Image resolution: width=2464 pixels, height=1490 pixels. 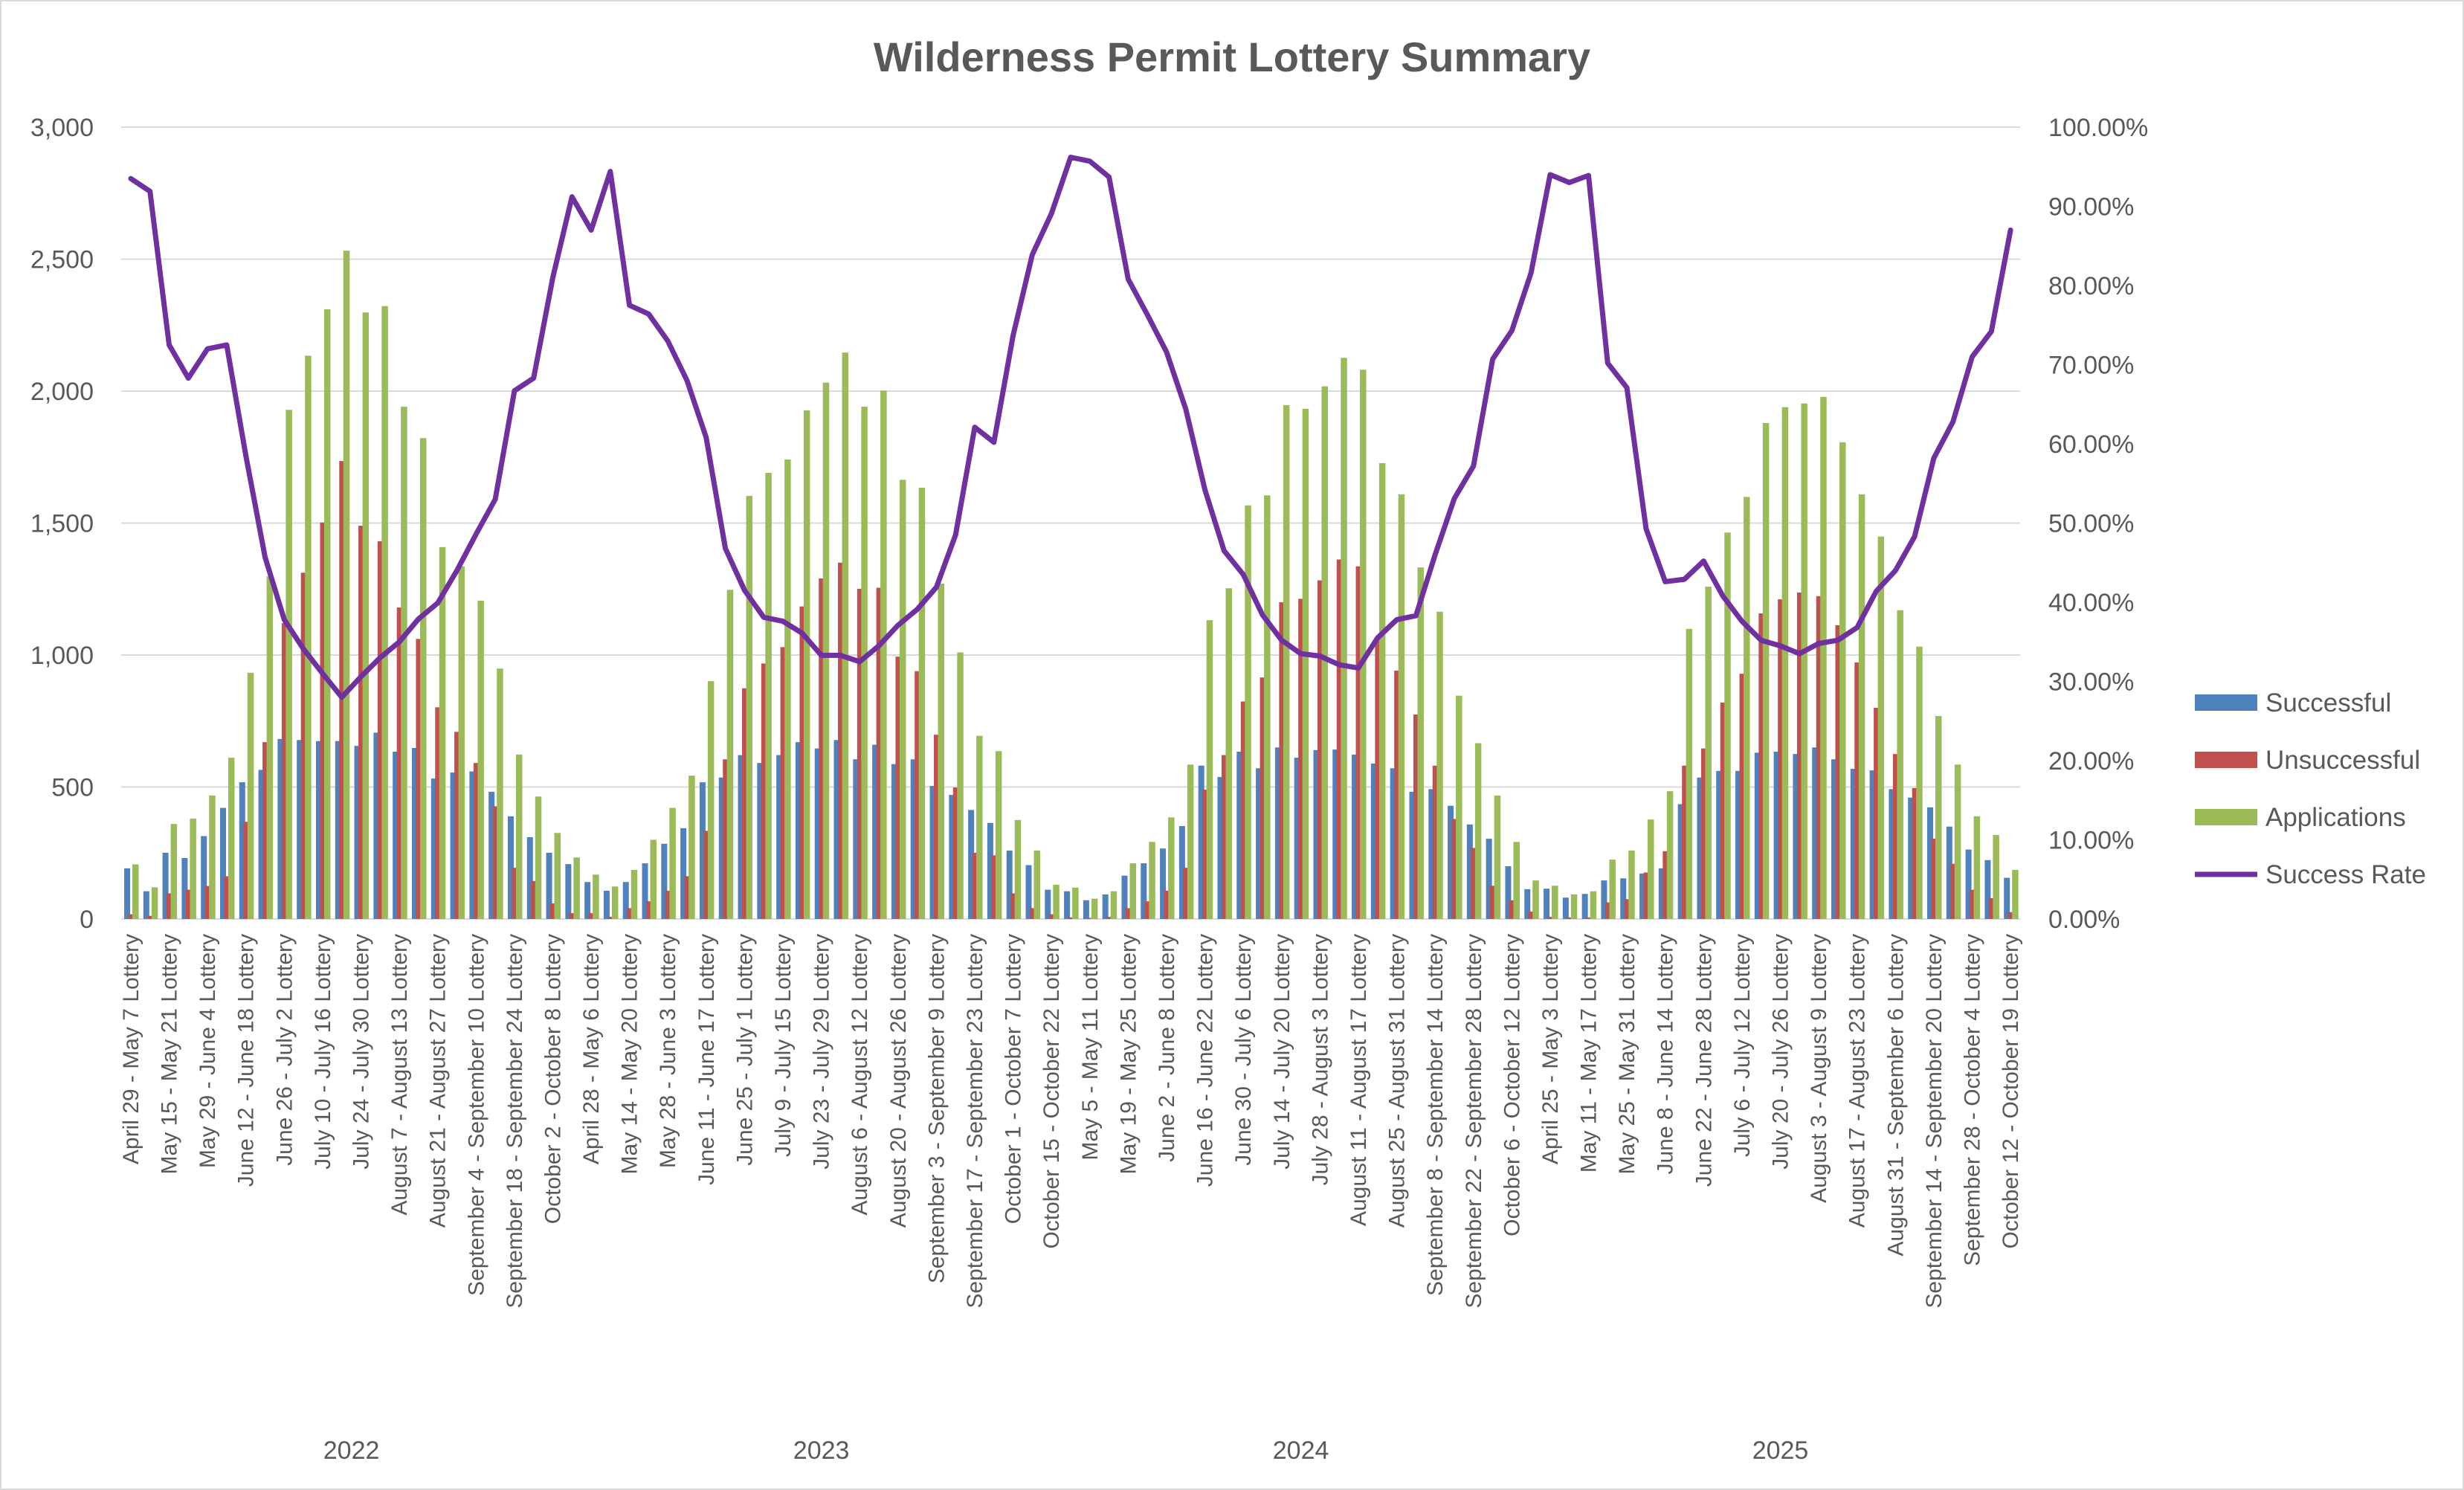 What do you see at coordinates (87, 920) in the screenshot?
I see `left-tick-label: 0` at bounding box center [87, 920].